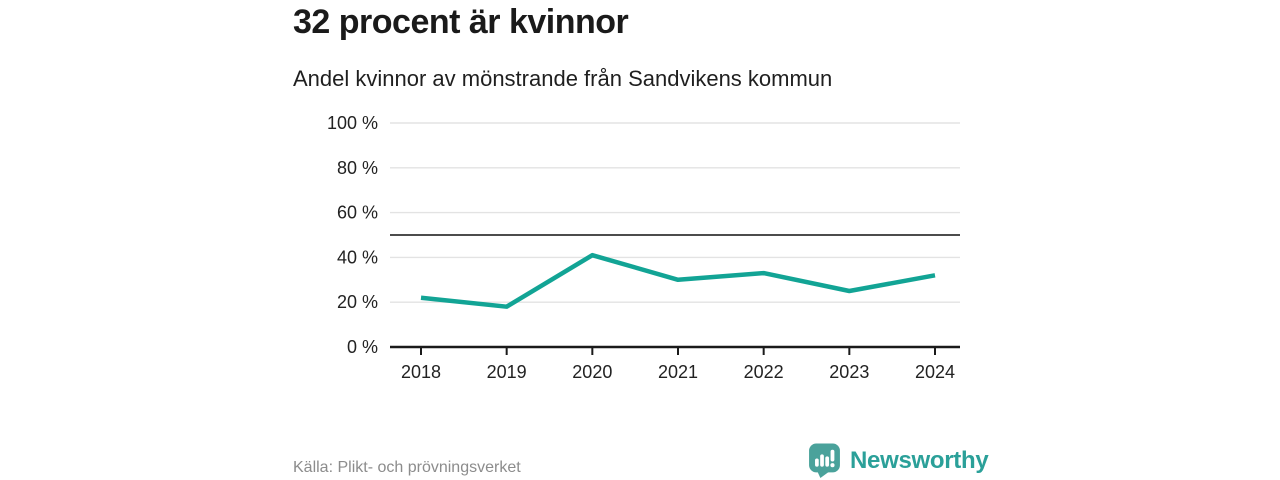 Image resolution: width=1280 pixels, height=480 pixels. What do you see at coordinates (357, 168) in the screenshot?
I see `y-axis-tick-label: 80 %` at bounding box center [357, 168].